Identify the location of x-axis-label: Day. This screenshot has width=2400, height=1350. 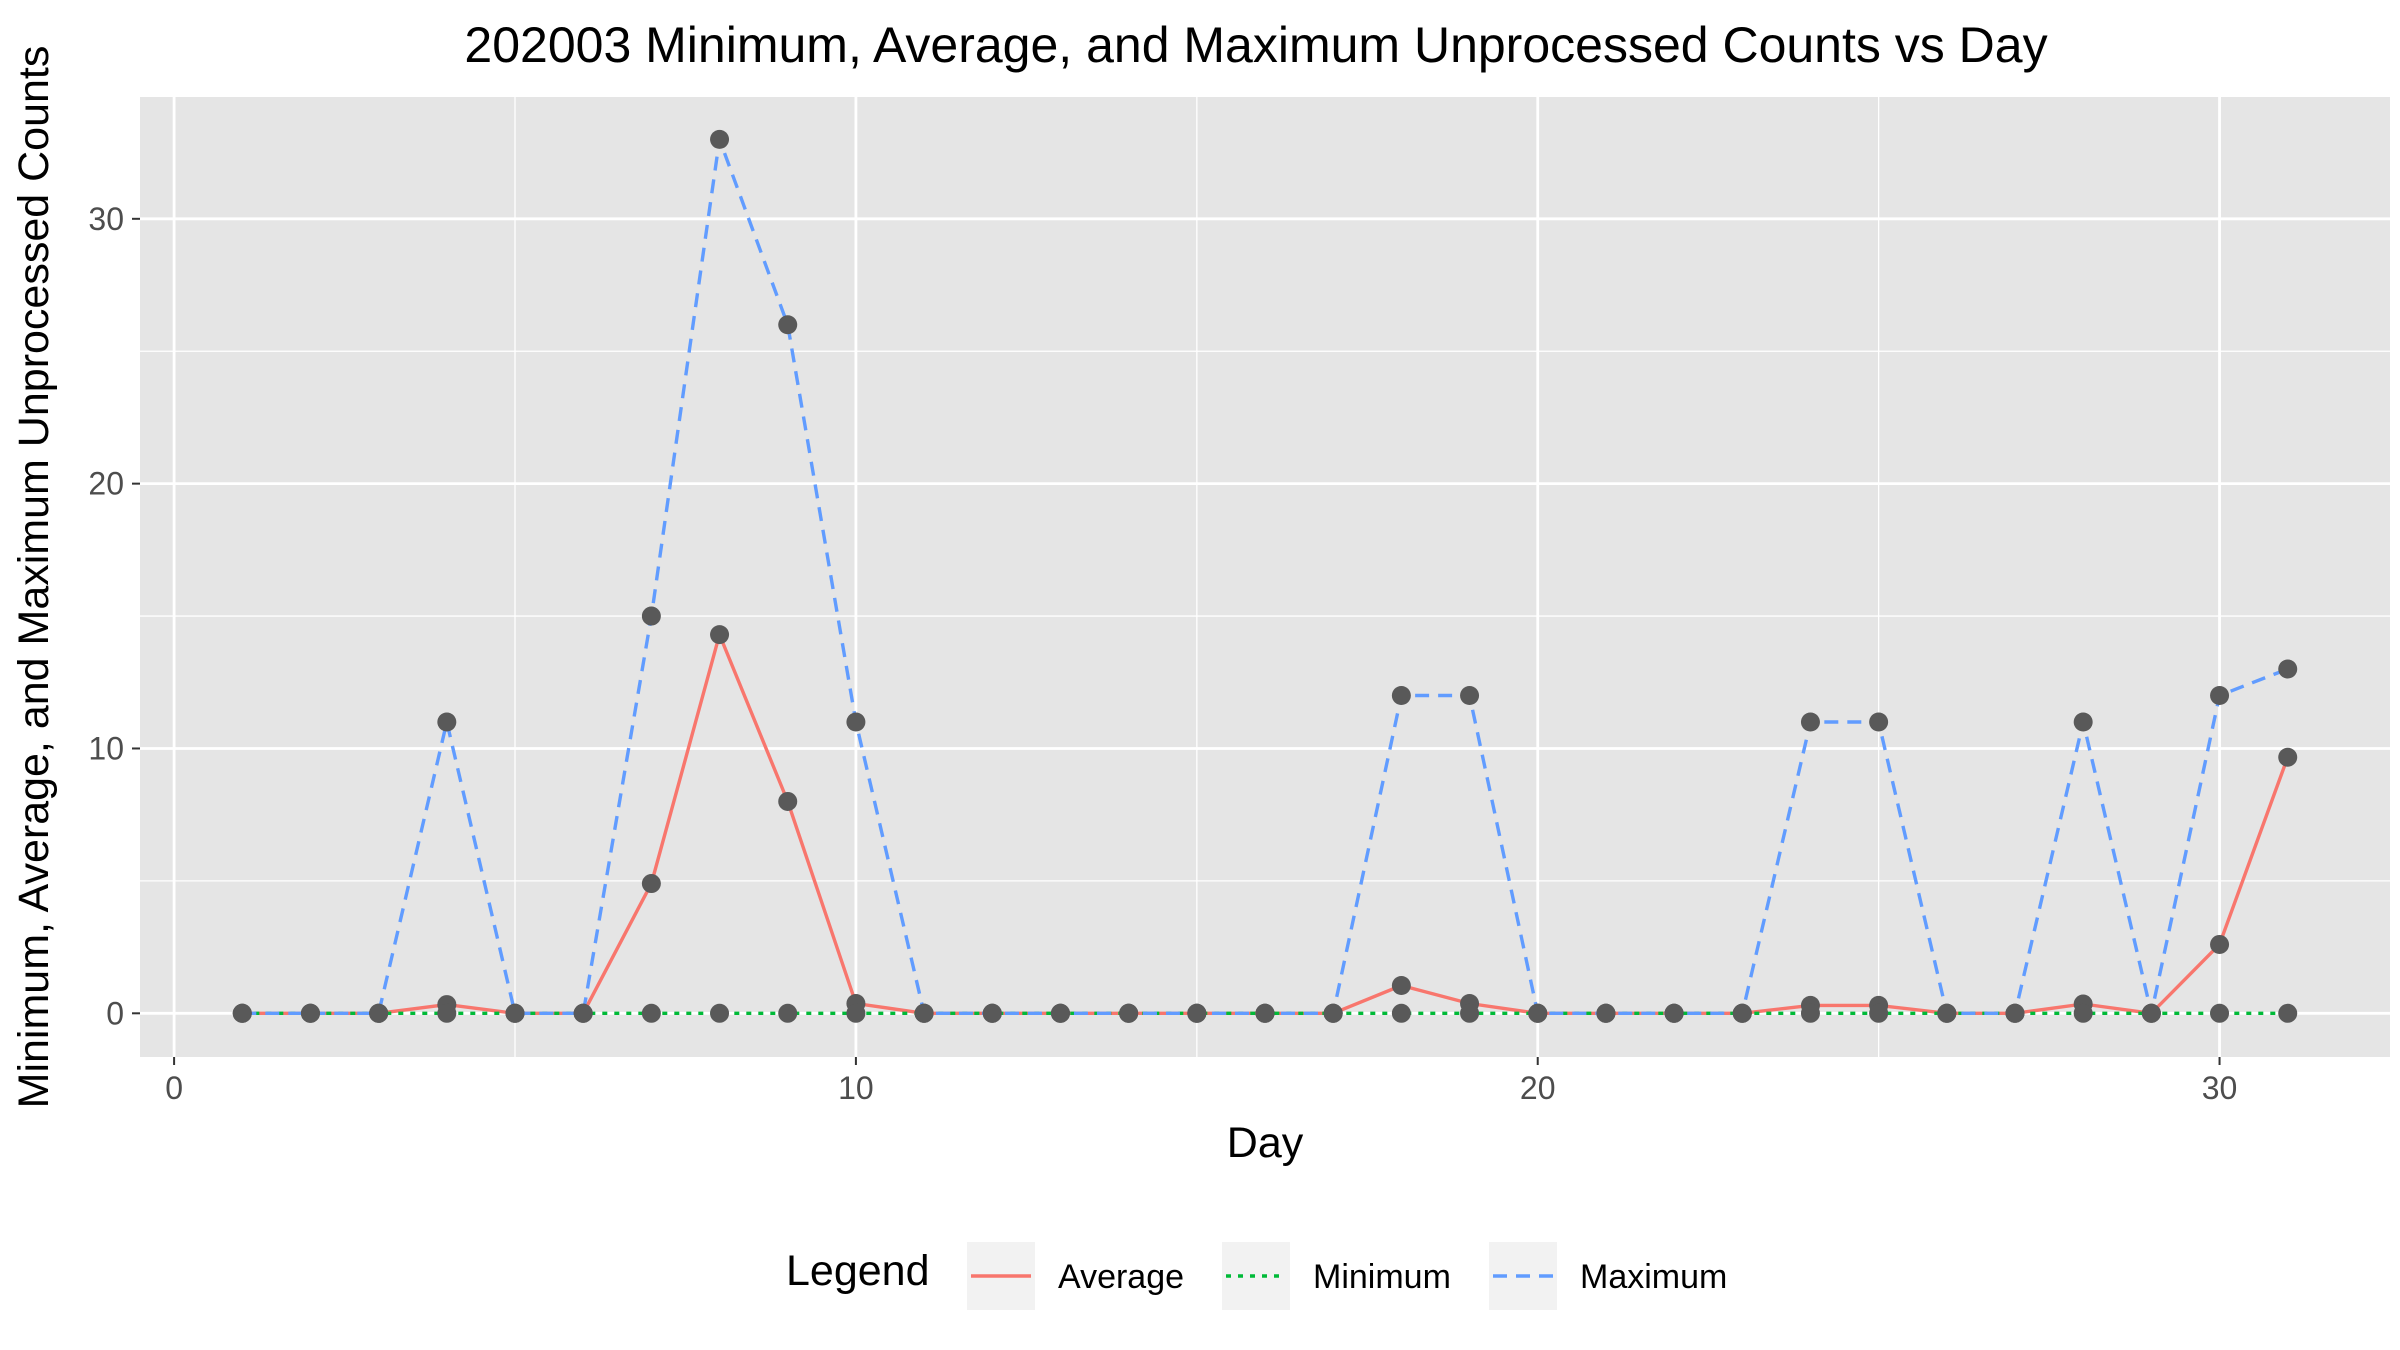
(1265, 1143).